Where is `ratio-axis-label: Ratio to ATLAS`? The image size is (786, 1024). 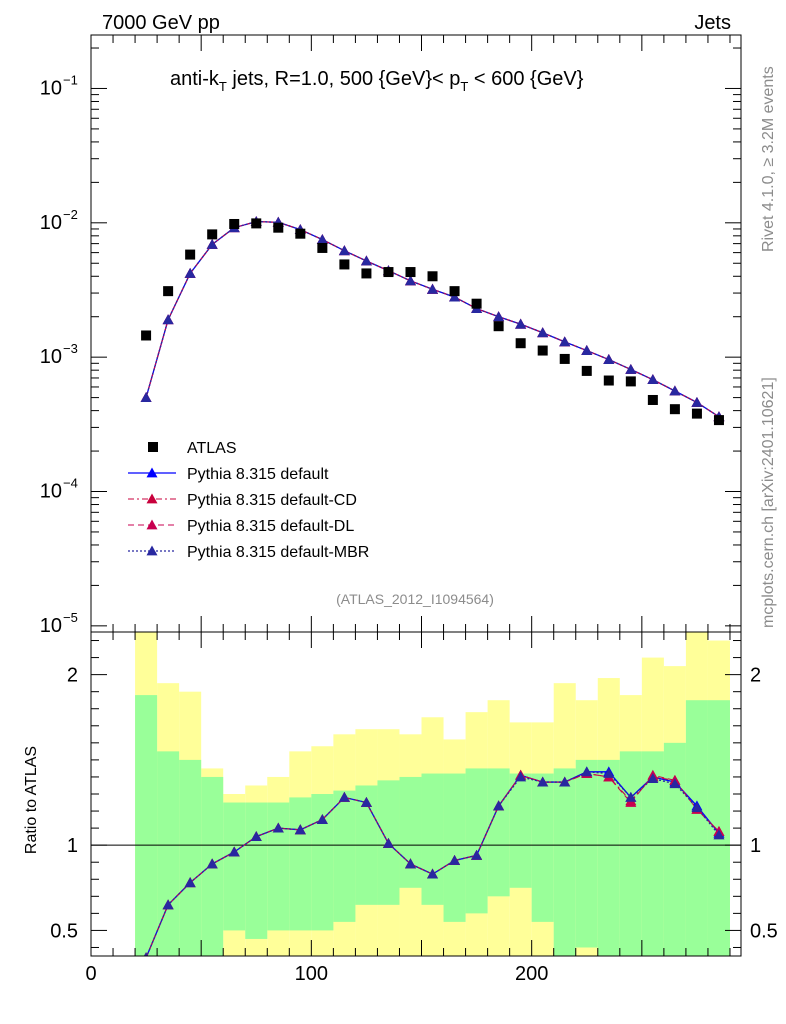
ratio-axis-label: Ratio to ATLAS is located at coordinates (31, 800).